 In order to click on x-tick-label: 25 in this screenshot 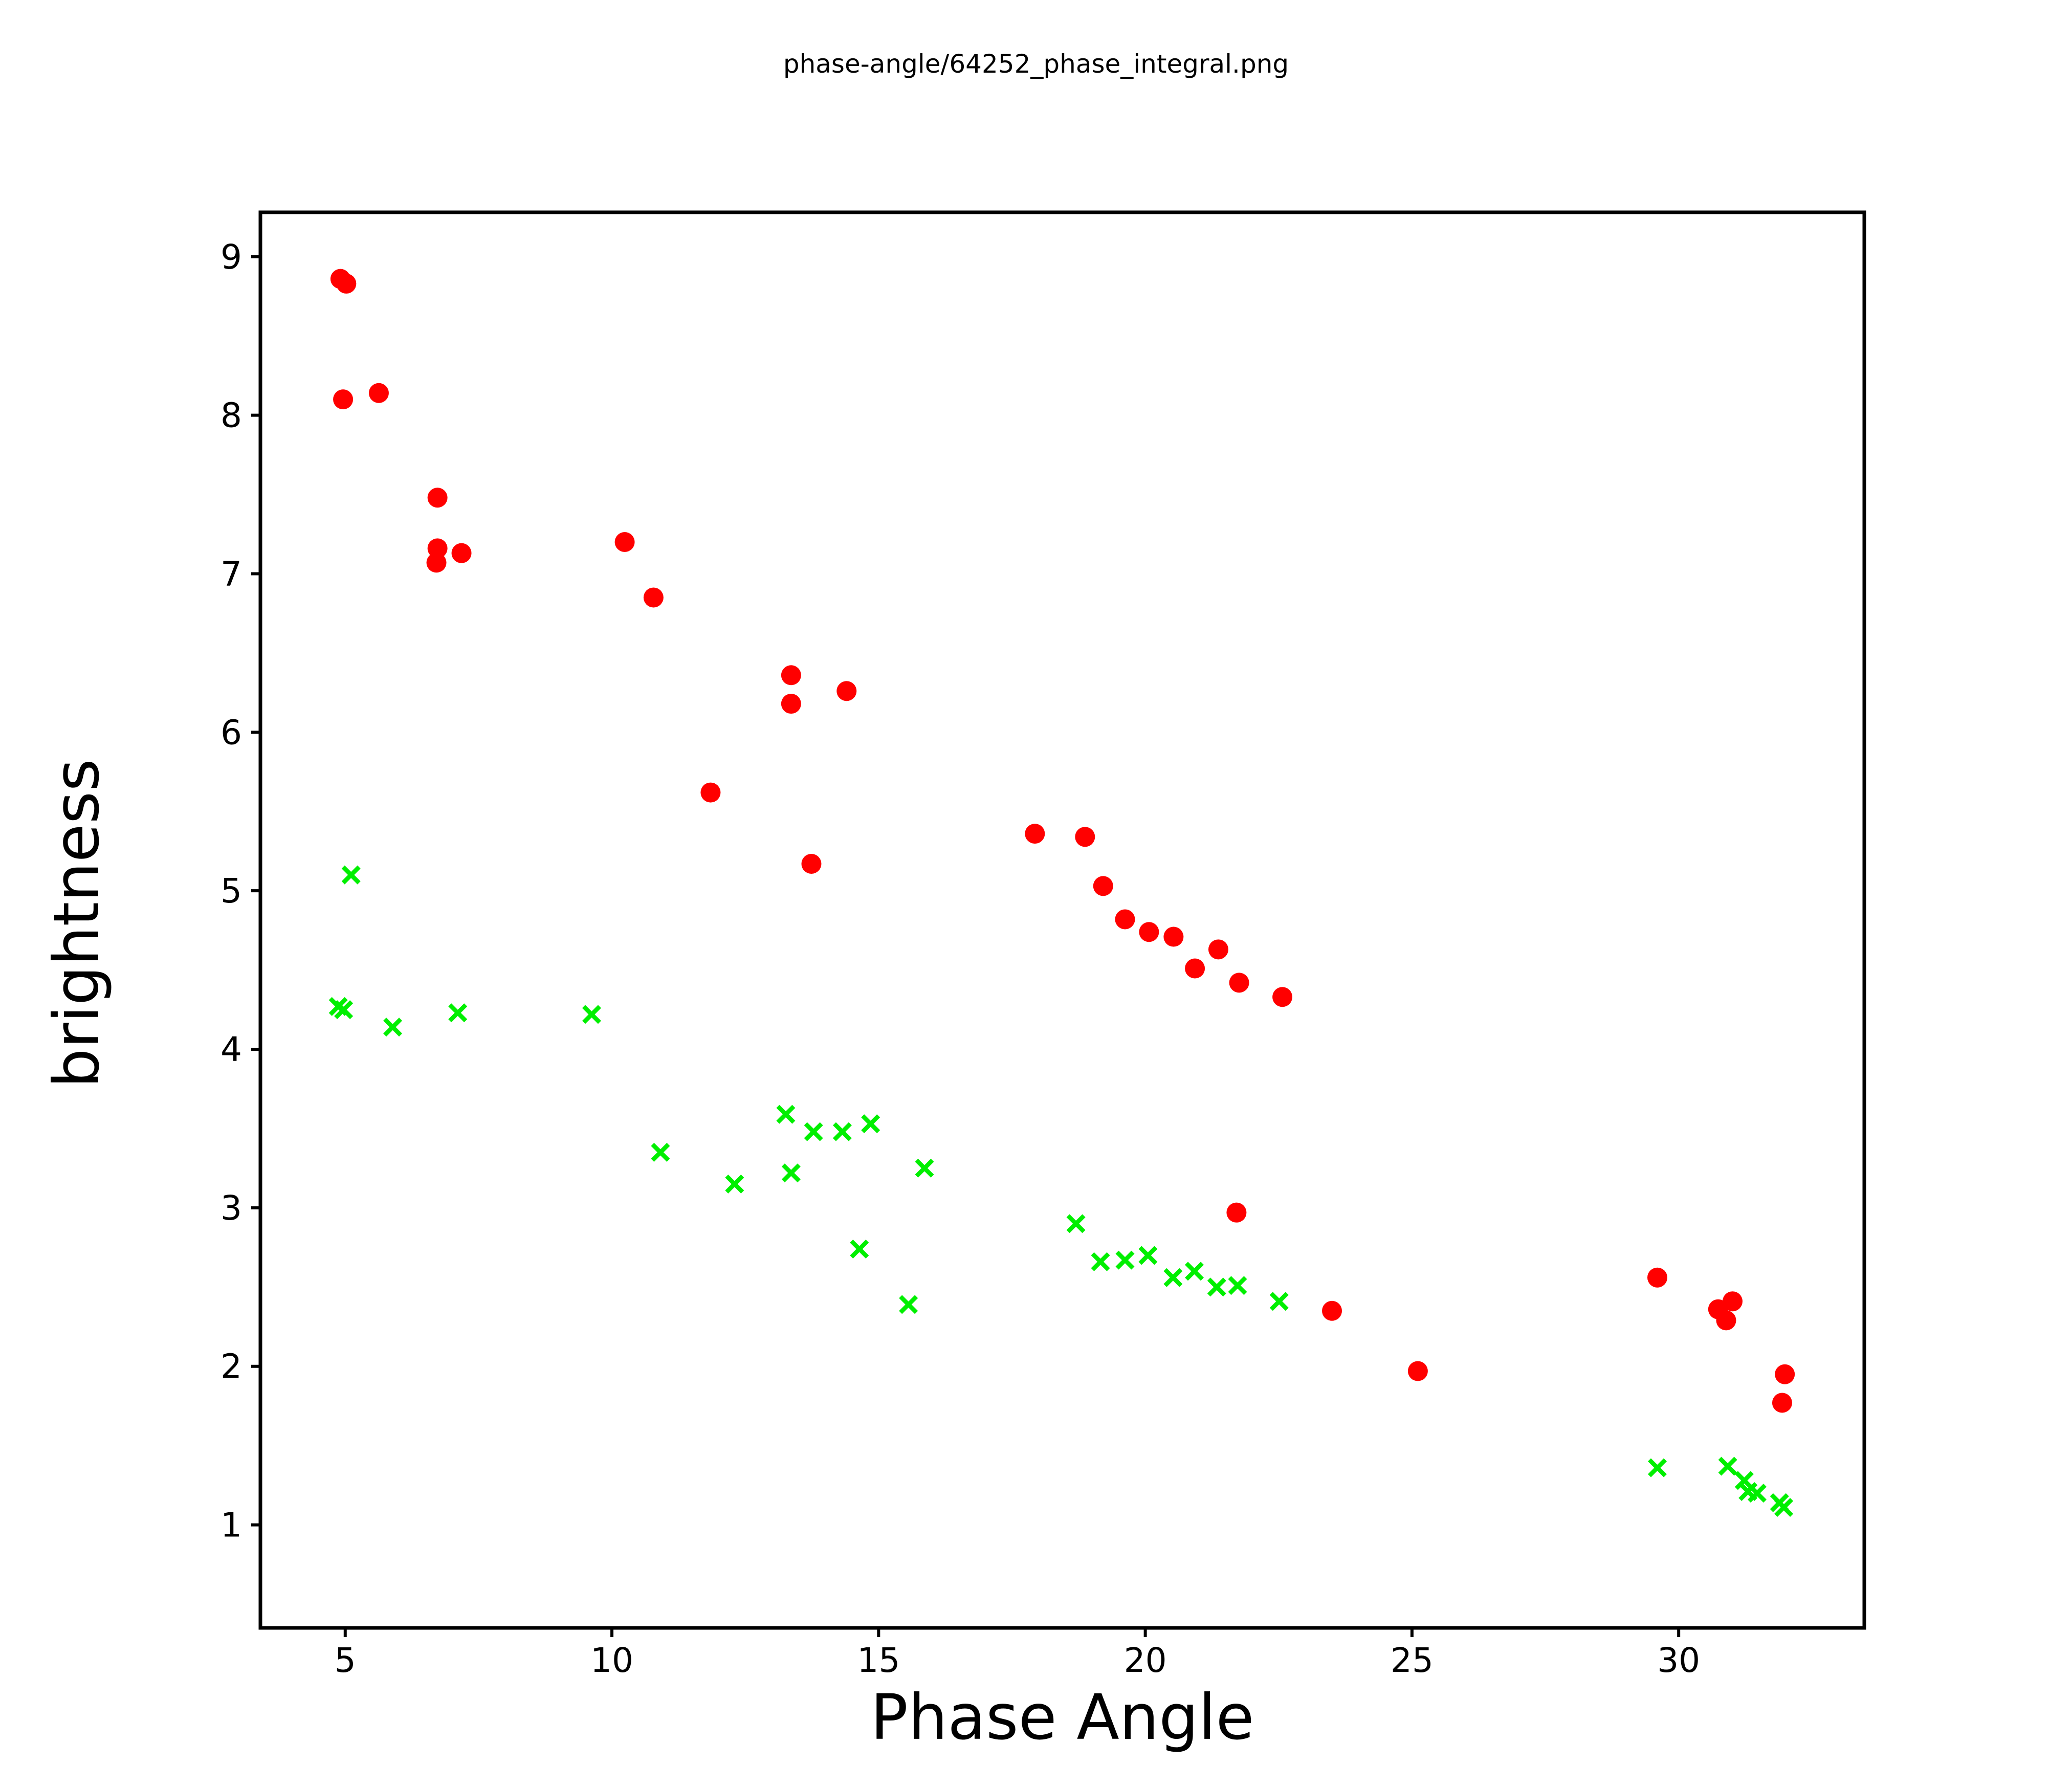, I will do `click(1412, 1661)`.